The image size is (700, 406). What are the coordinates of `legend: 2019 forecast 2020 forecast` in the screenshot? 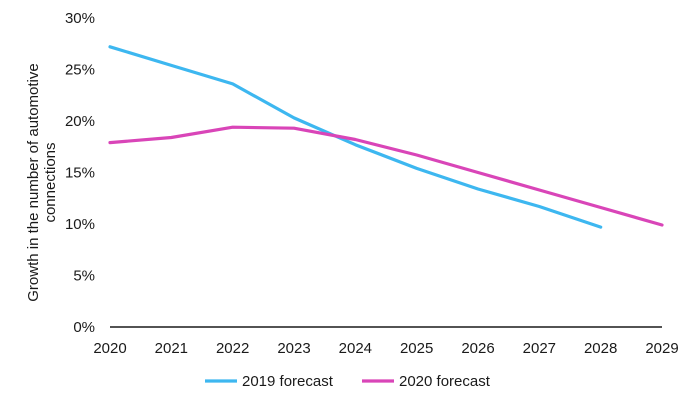 It's located at (348, 381).